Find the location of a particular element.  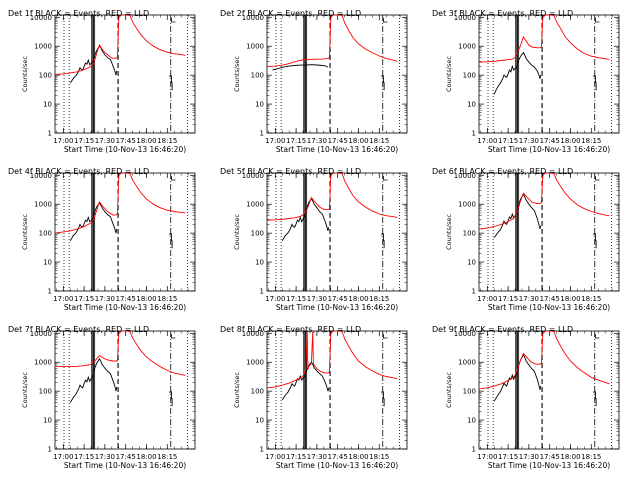

panel-title: Det 2f BLACK = Events, RED = LLD is located at coordinates (290, 13).